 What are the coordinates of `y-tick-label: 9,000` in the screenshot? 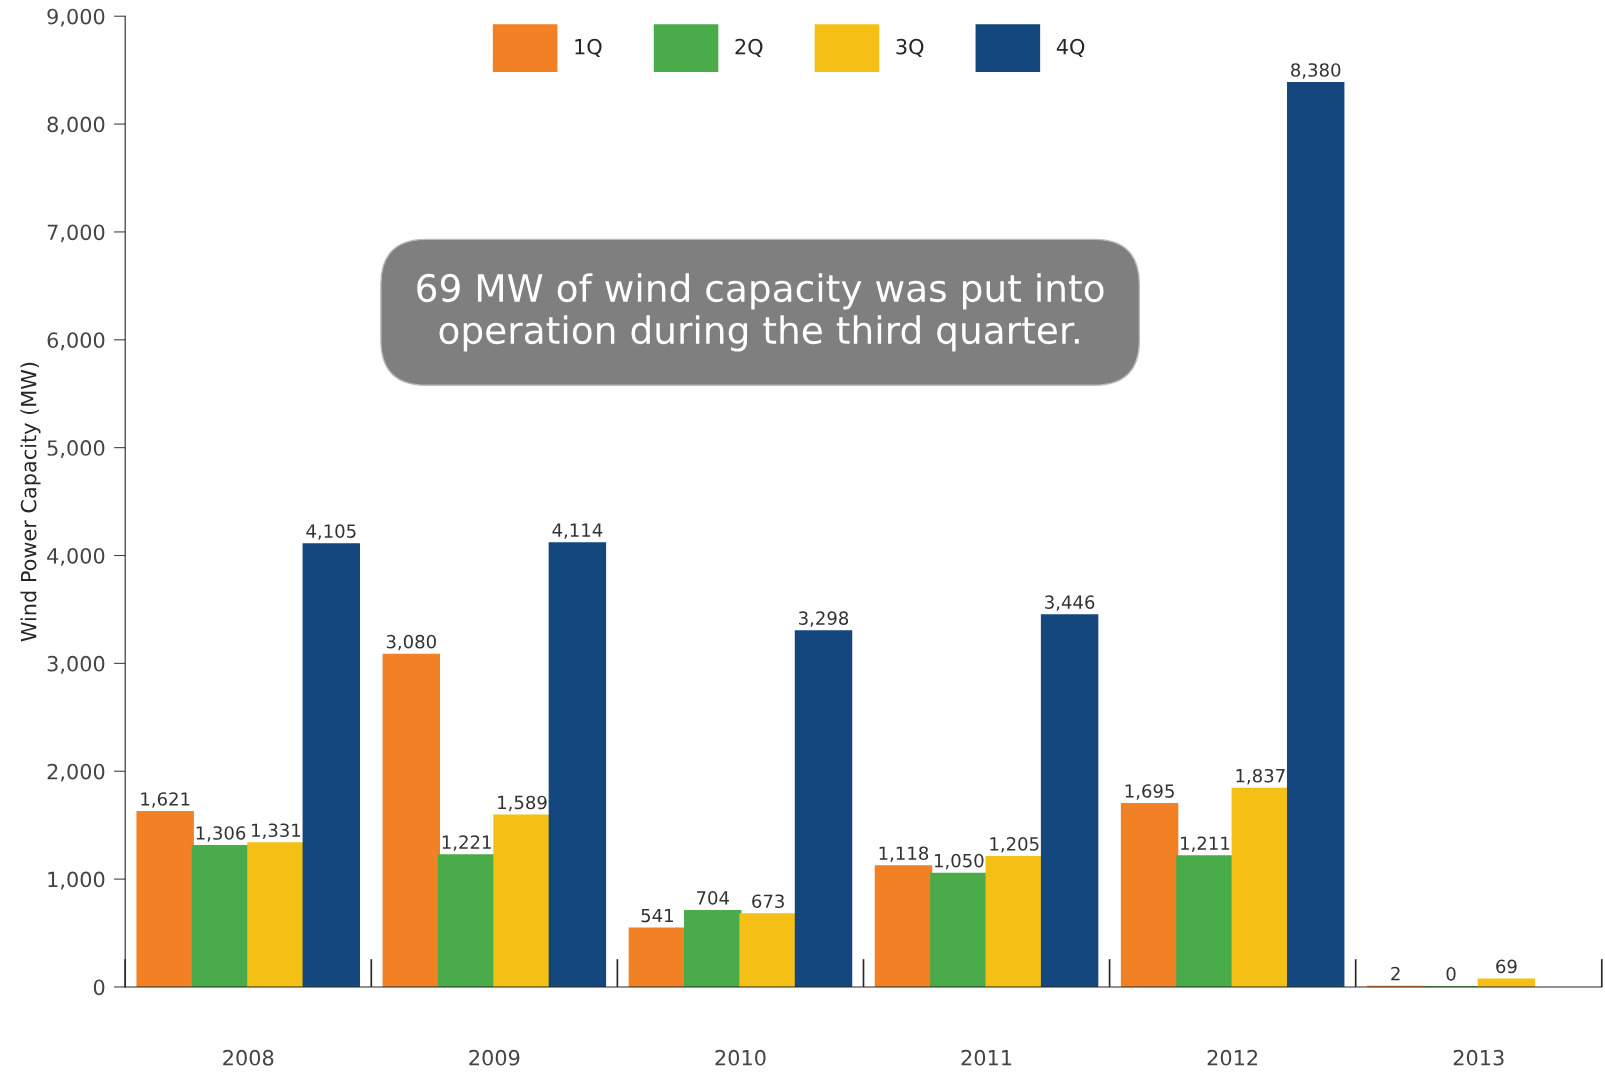 It's located at (76, 17).